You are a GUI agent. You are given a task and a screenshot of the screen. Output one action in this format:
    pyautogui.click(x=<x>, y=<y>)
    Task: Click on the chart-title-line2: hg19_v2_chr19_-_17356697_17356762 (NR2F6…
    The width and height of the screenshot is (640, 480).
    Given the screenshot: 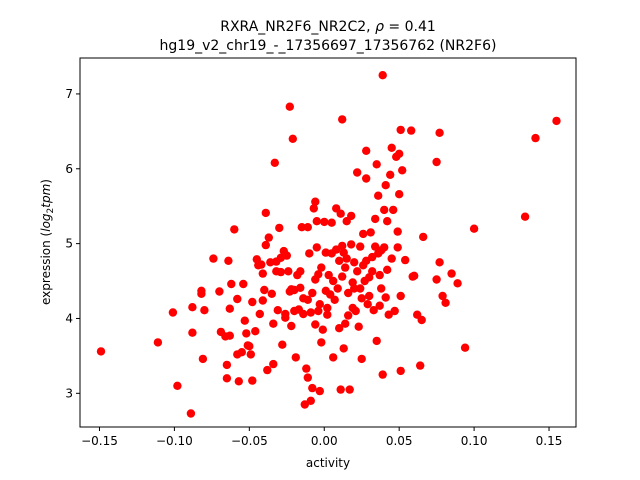 What is the action you would take?
    pyautogui.click(x=328, y=46)
    